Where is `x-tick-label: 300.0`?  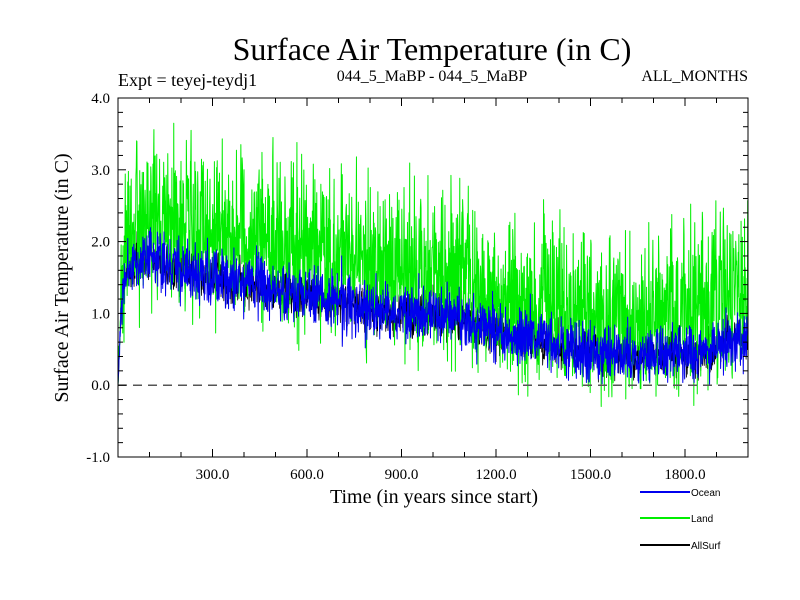
x-tick-label: 300.0 is located at coordinates (213, 475).